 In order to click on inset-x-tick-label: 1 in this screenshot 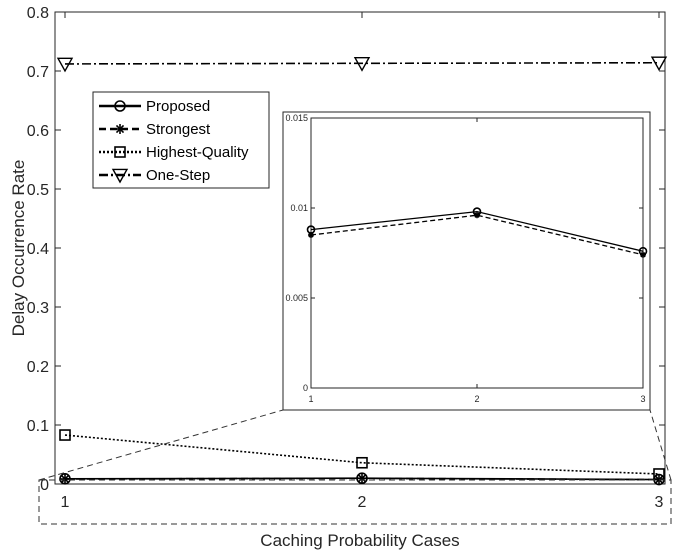, I will do `click(310, 399)`.